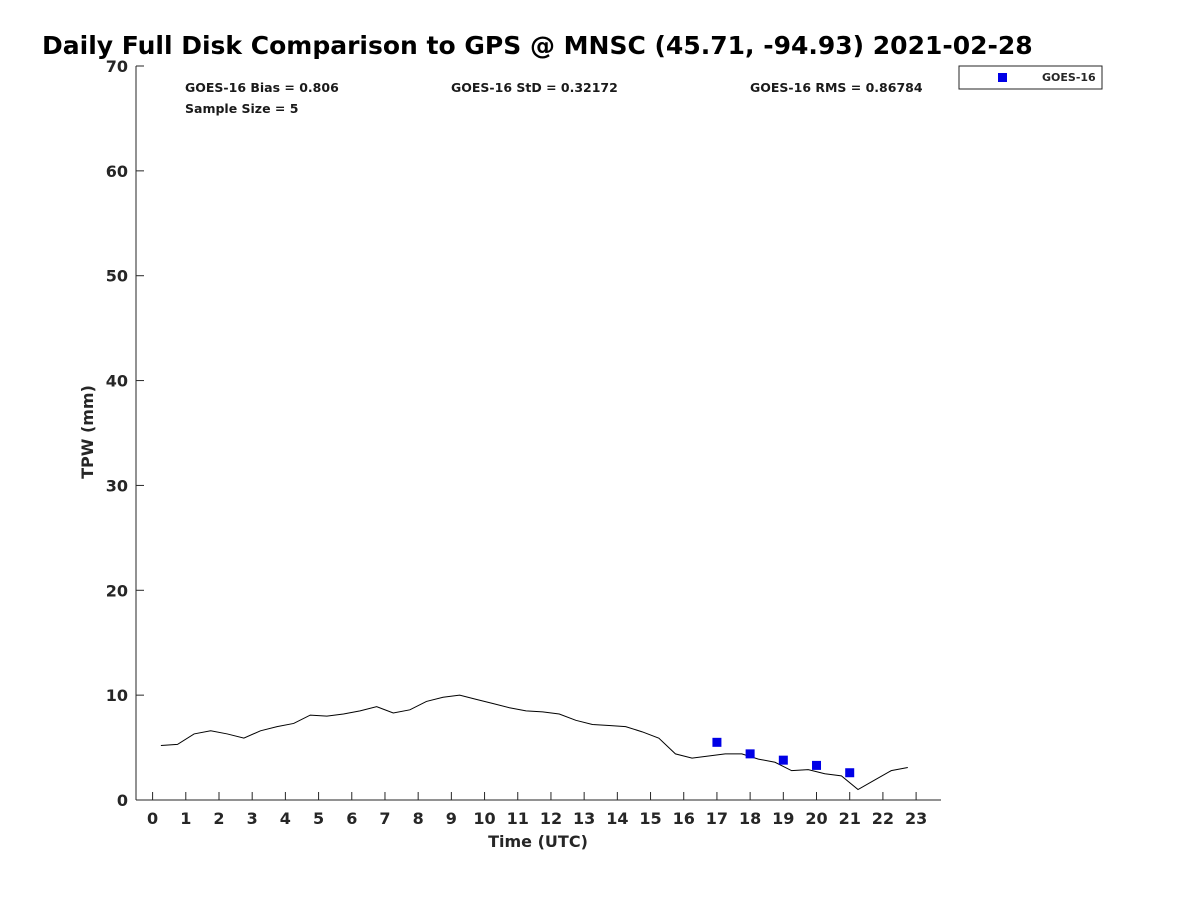 The width and height of the screenshot is (1200, 900). I want to click on x-tick-label: 2, so click(218, 818).